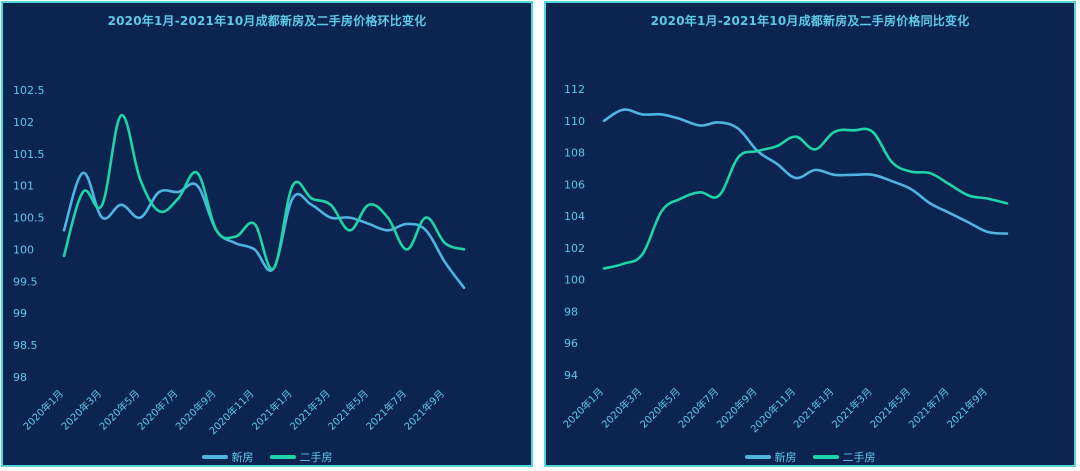 The width and height of the screenshot is (1080, 471). I want to click on chart-title: 2020年1月-2021年10月成都新房及二手房价格同比变化, so click(810, 21).